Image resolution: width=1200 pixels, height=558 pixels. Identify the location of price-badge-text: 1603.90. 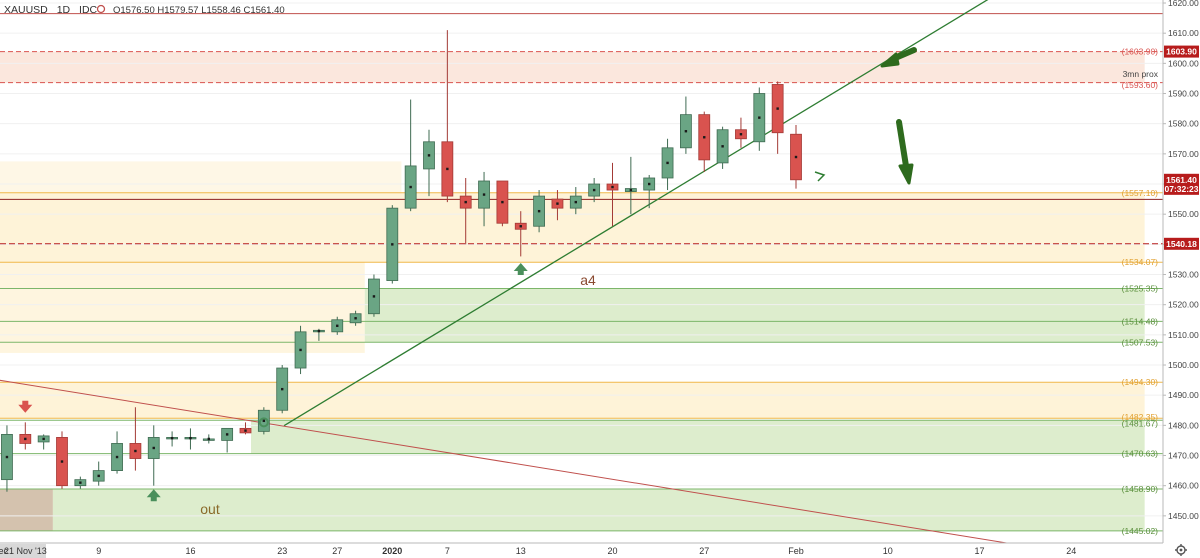
(1181, 52).